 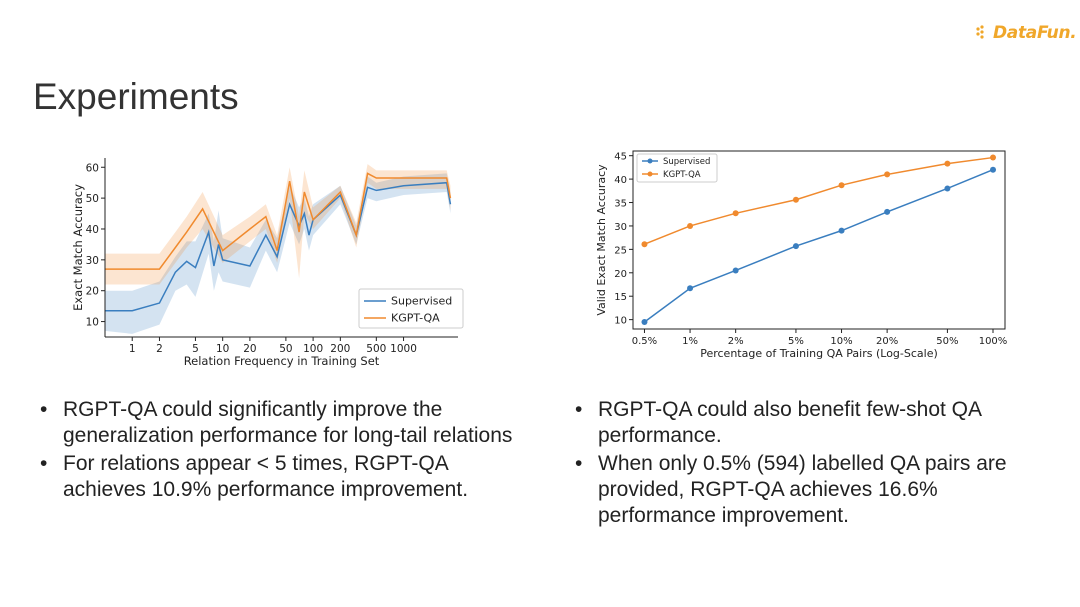 I want to click on x-tick-label: 500, so click(x=376, y=349).